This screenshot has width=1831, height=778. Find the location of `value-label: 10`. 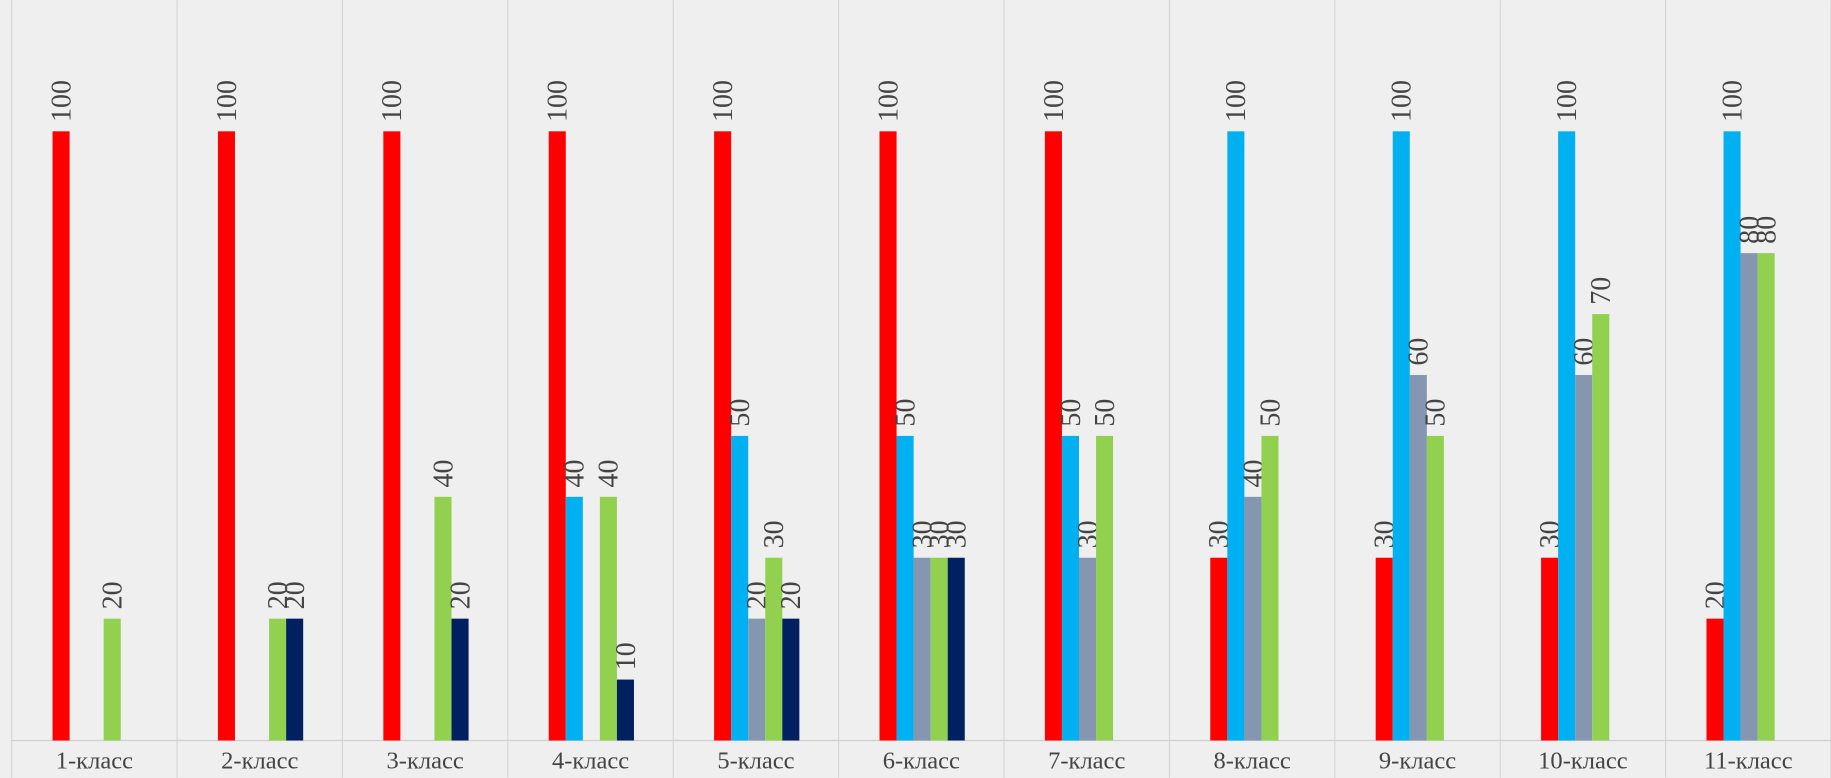

value-label: 10 is located at coordinates (626, 656).